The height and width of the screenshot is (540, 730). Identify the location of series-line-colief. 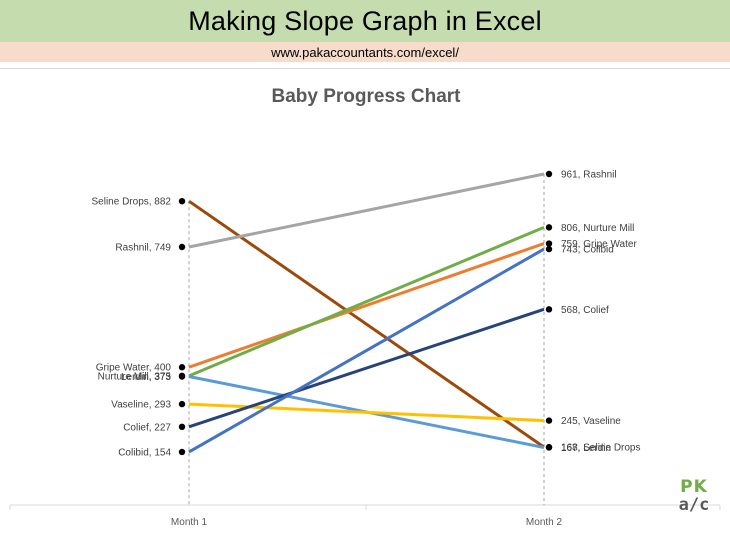
(366, 368).